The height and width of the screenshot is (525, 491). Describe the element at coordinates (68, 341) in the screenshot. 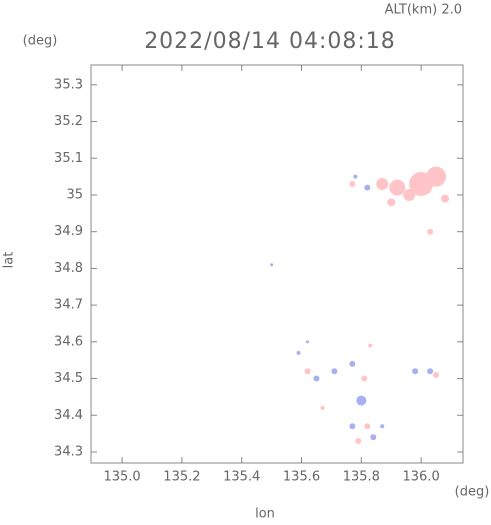

I see `y-tick-label: 34.6` at that location.